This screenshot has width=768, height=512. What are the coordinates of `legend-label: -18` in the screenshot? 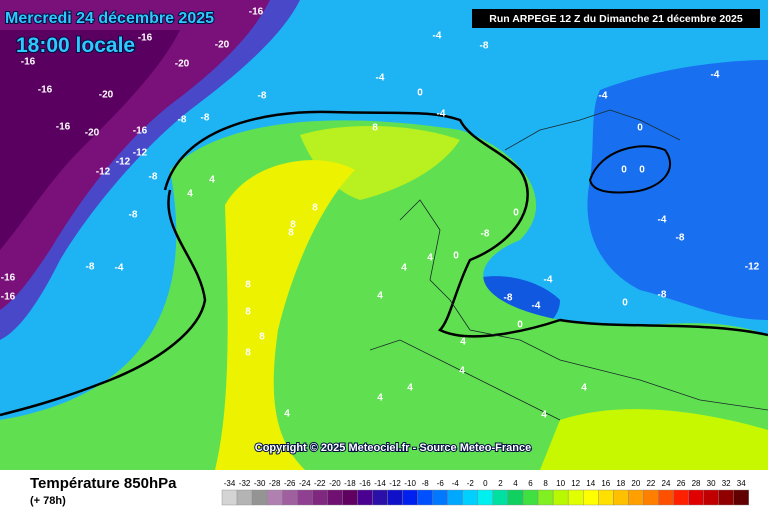 It's located at (350, 483).